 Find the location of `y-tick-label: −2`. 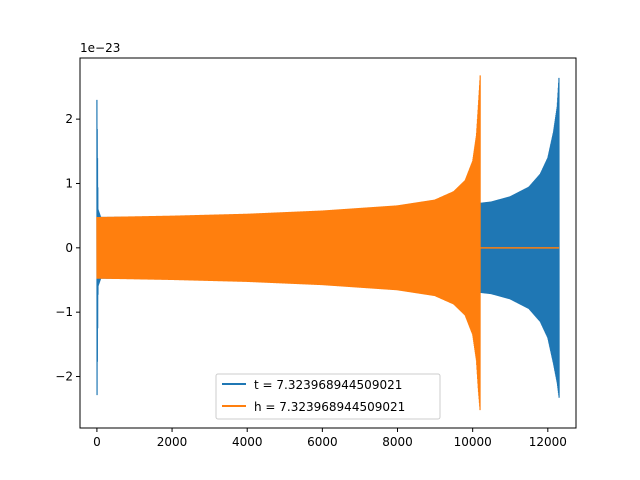

y-tick-label: −2 is located at coordinates (64, 377).